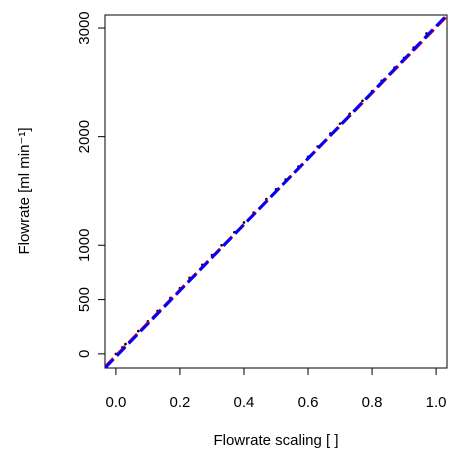 This screenshot has height=453, width=455. I want to click on y-tick-label: 3000, so click(84, 27).